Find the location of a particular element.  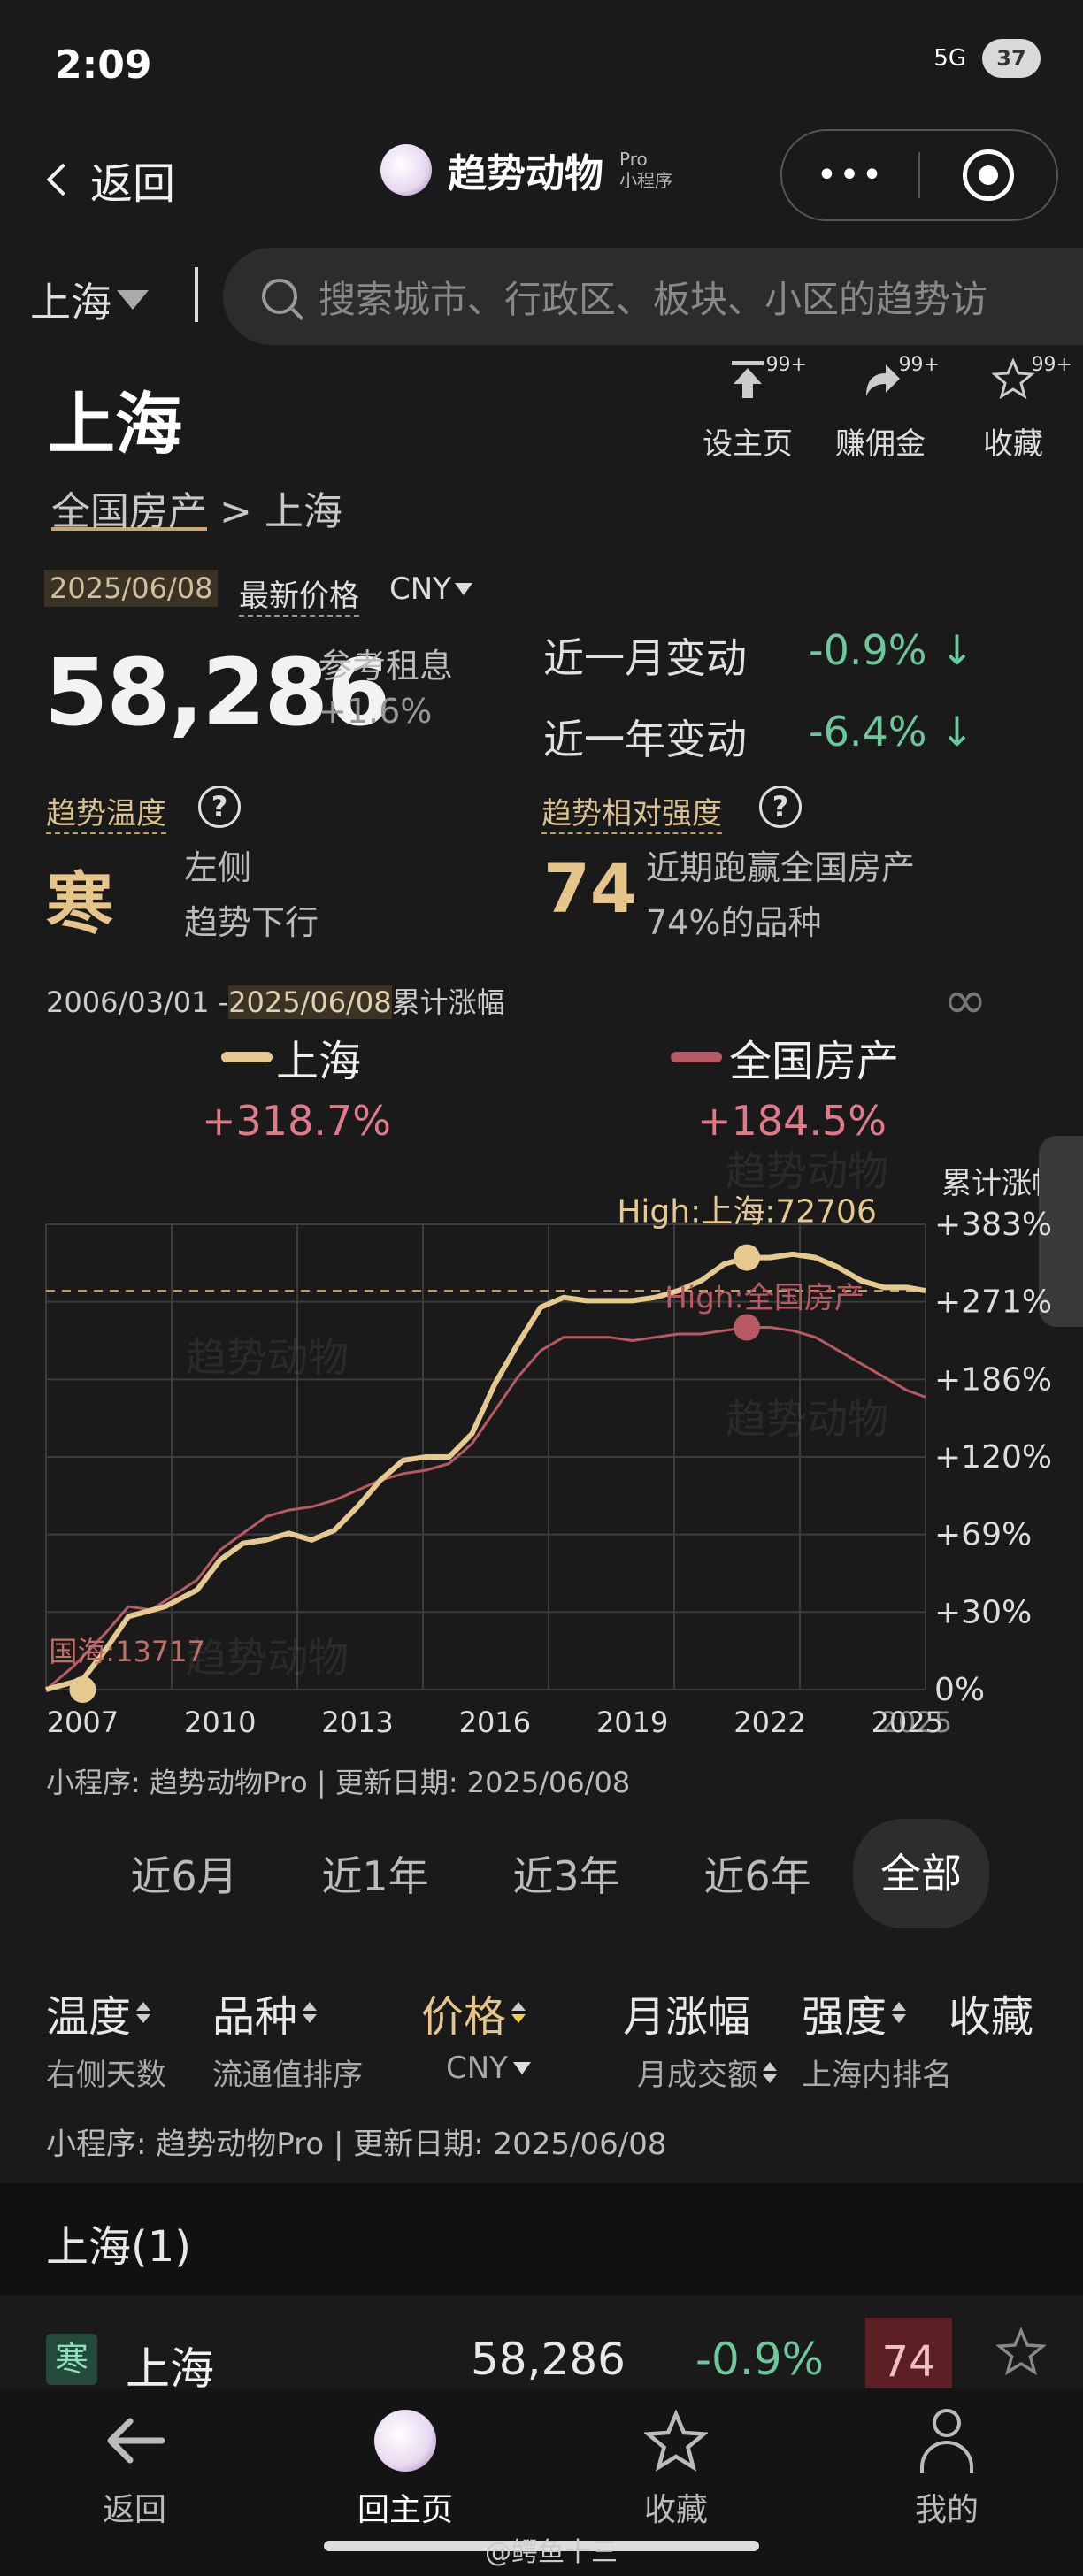

y-tick-label: +120% is located at coordinates (993, 1457).